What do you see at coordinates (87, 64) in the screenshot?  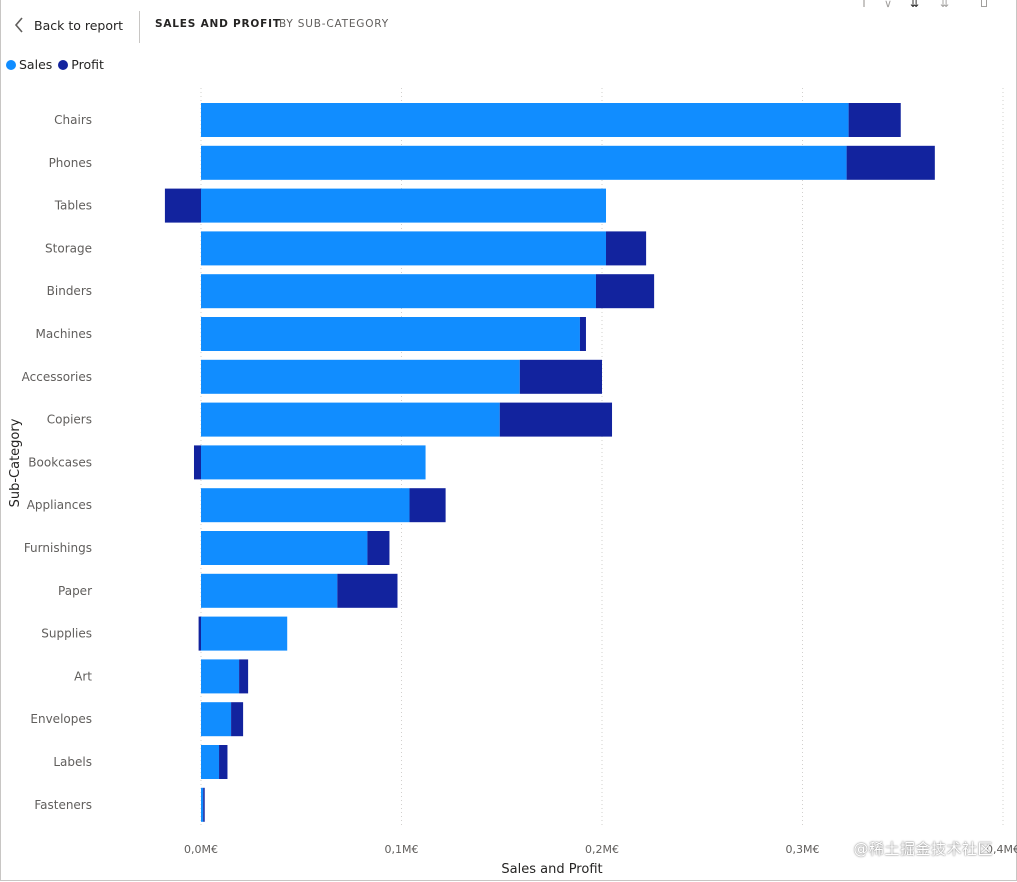 I see `legend-label-profit: Profit` at bounding box center [87, 64].